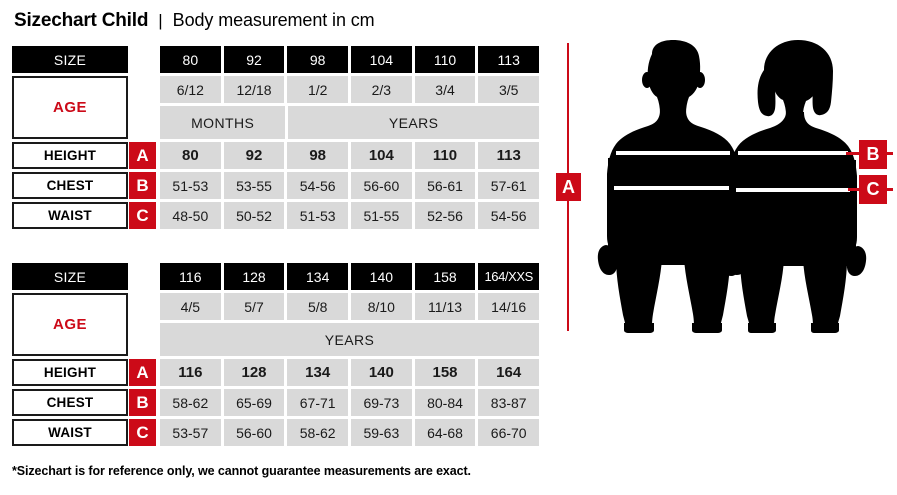 This screenshot has height=495, width=897. Describe the element at coordinates (381, 276) in the screenshot. I see `size-cell: 140` at that location.